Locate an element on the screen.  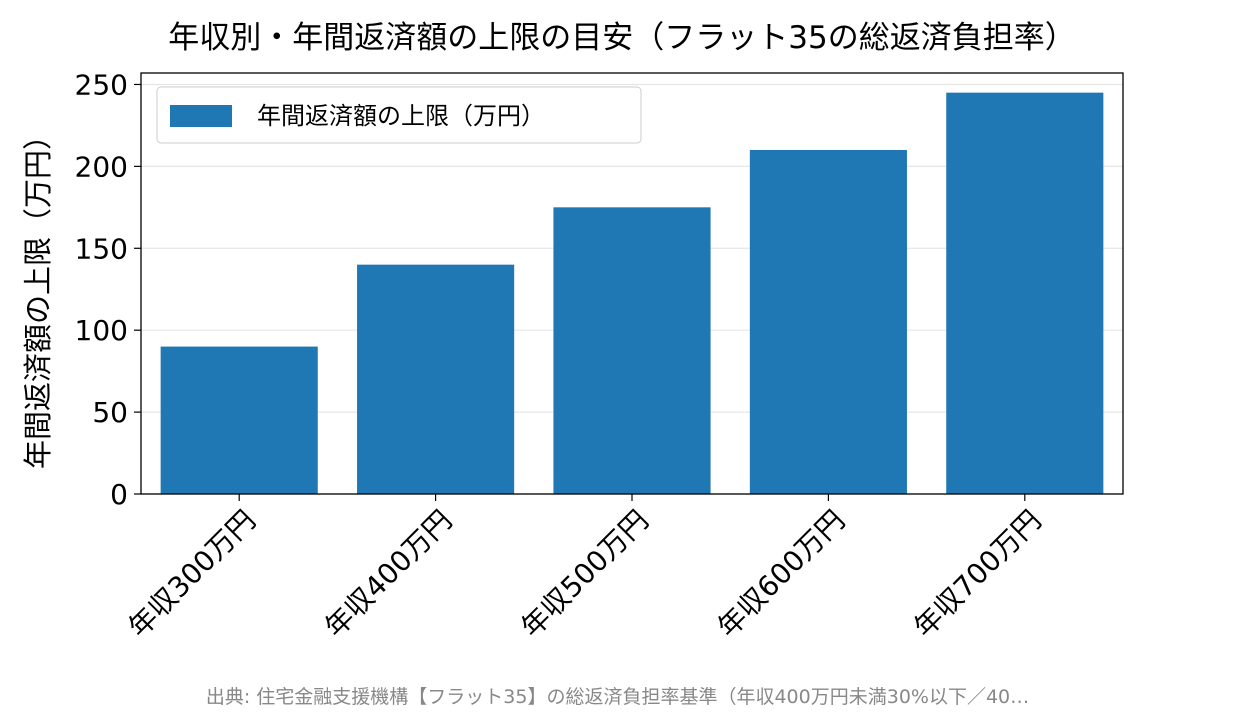
y-tick-label: 0 is located at coordinates (119, 494).